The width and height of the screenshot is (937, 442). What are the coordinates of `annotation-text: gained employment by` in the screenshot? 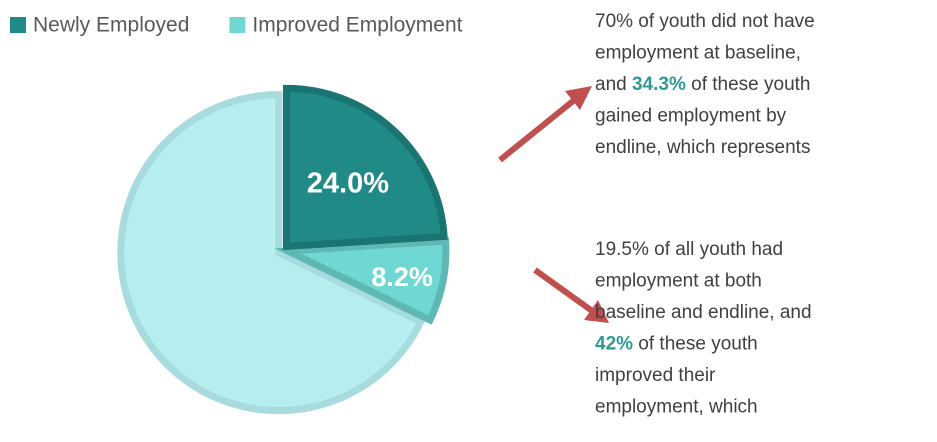 It's located at (691, 116).